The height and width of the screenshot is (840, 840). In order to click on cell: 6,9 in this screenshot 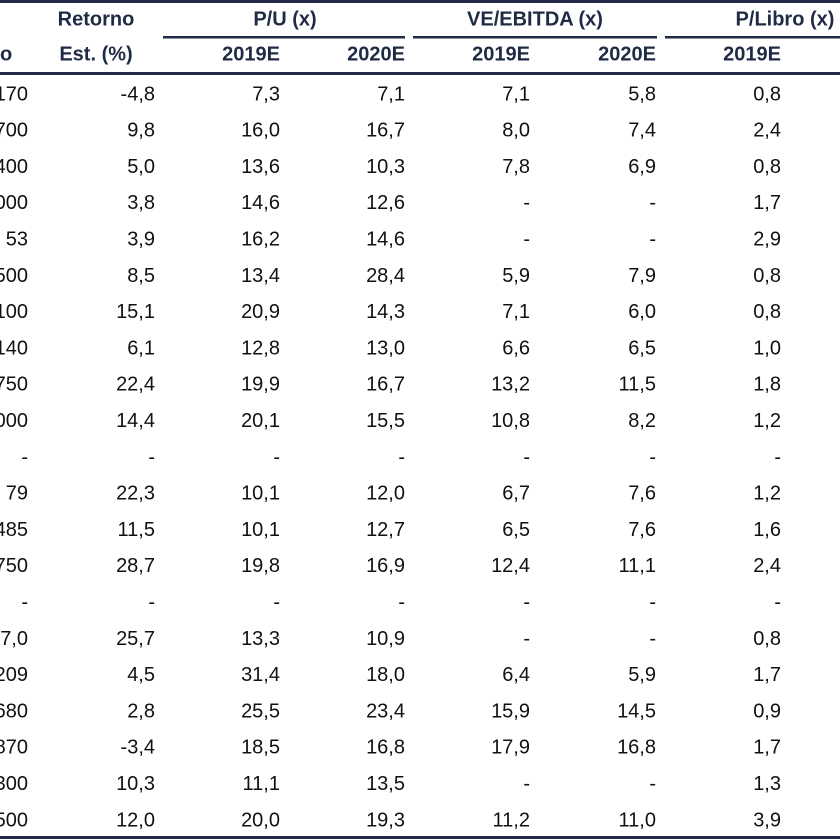, I will do `click(642, 167)`.